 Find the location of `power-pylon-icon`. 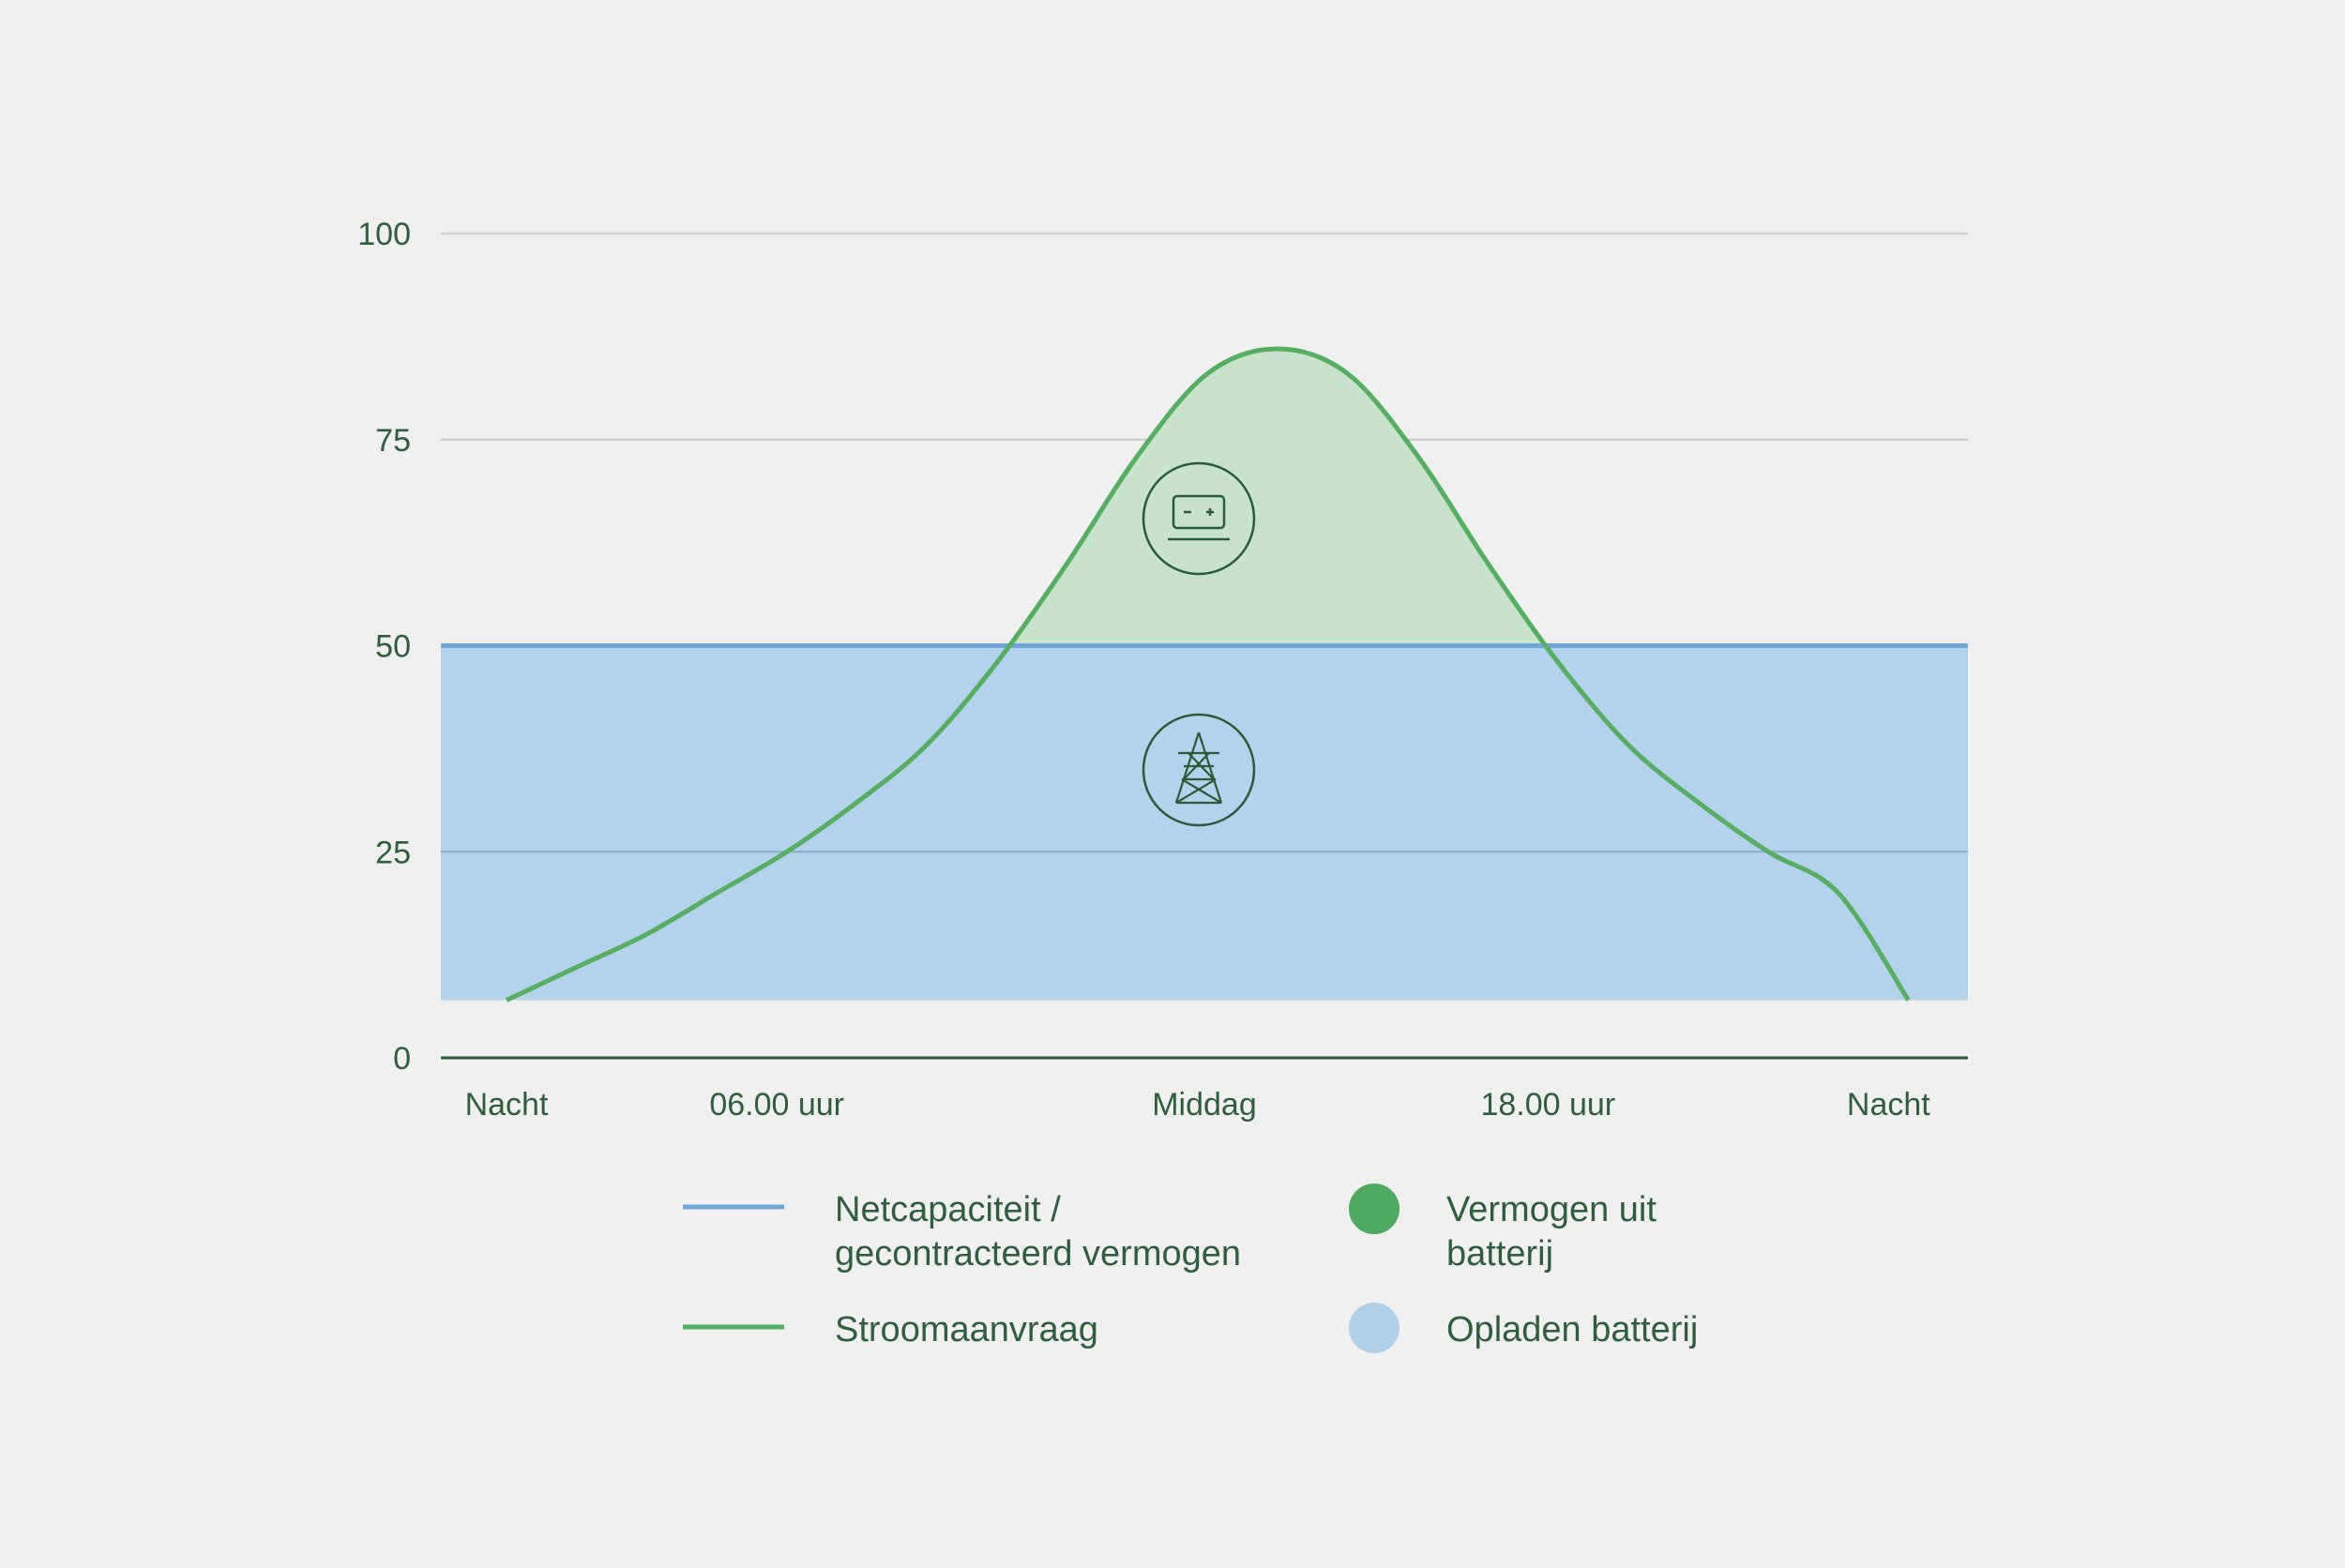

power-pylon-icon is located at coordinates (1199, 770).